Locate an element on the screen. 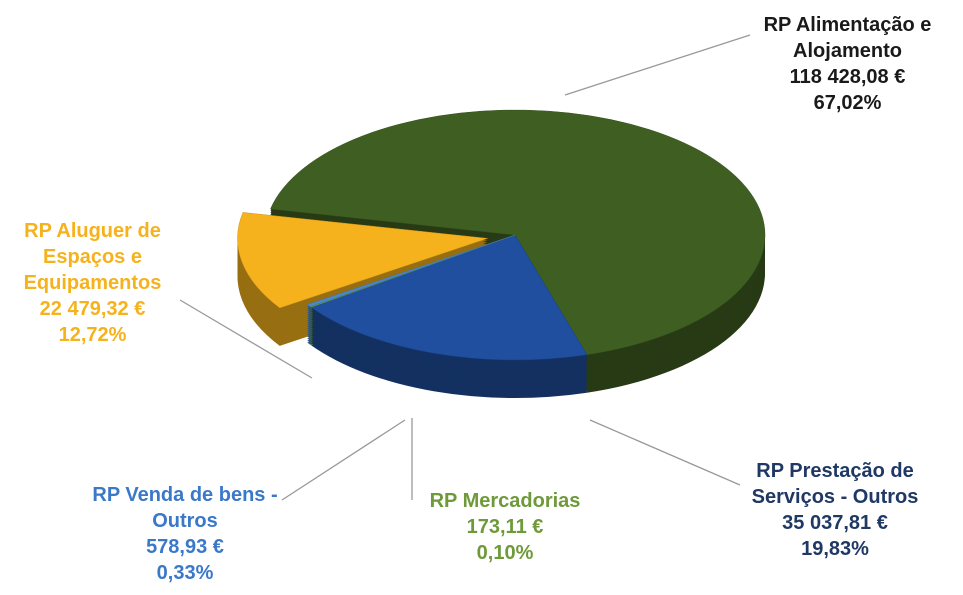  category-label: RP Aluguer de Espaços e Equipamentos is located at coordinates (92, 257).